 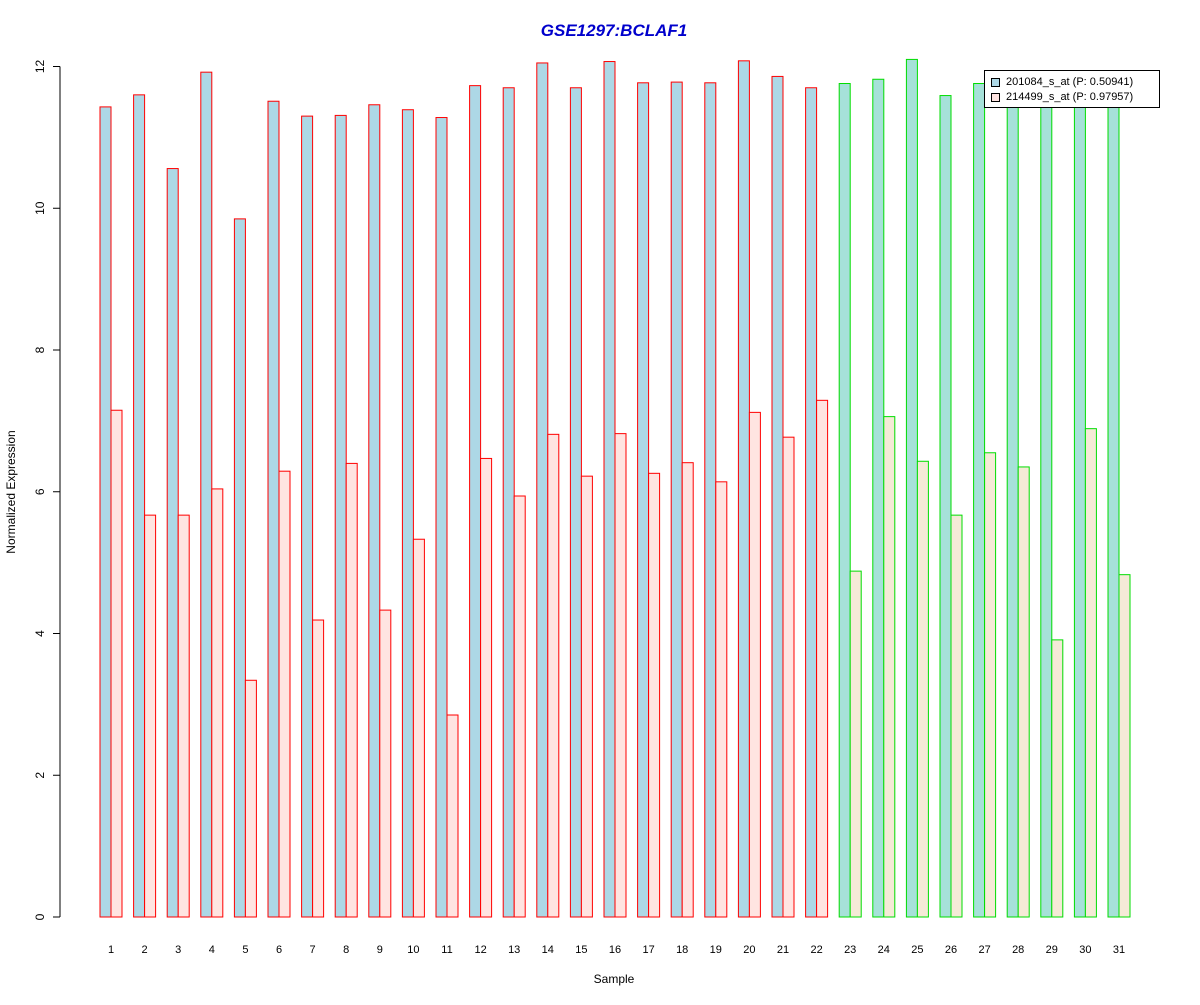 I want to click on x-tick-label: 31, so click(x=1119, y=950).